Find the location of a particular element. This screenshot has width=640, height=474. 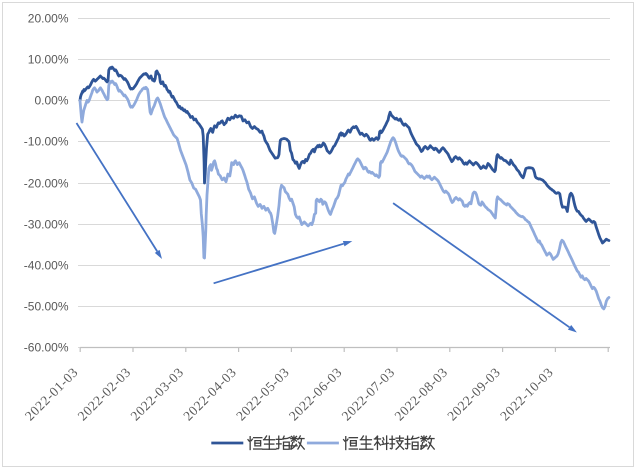

svg-text: -50.00% is located at coordinates (46, 307).